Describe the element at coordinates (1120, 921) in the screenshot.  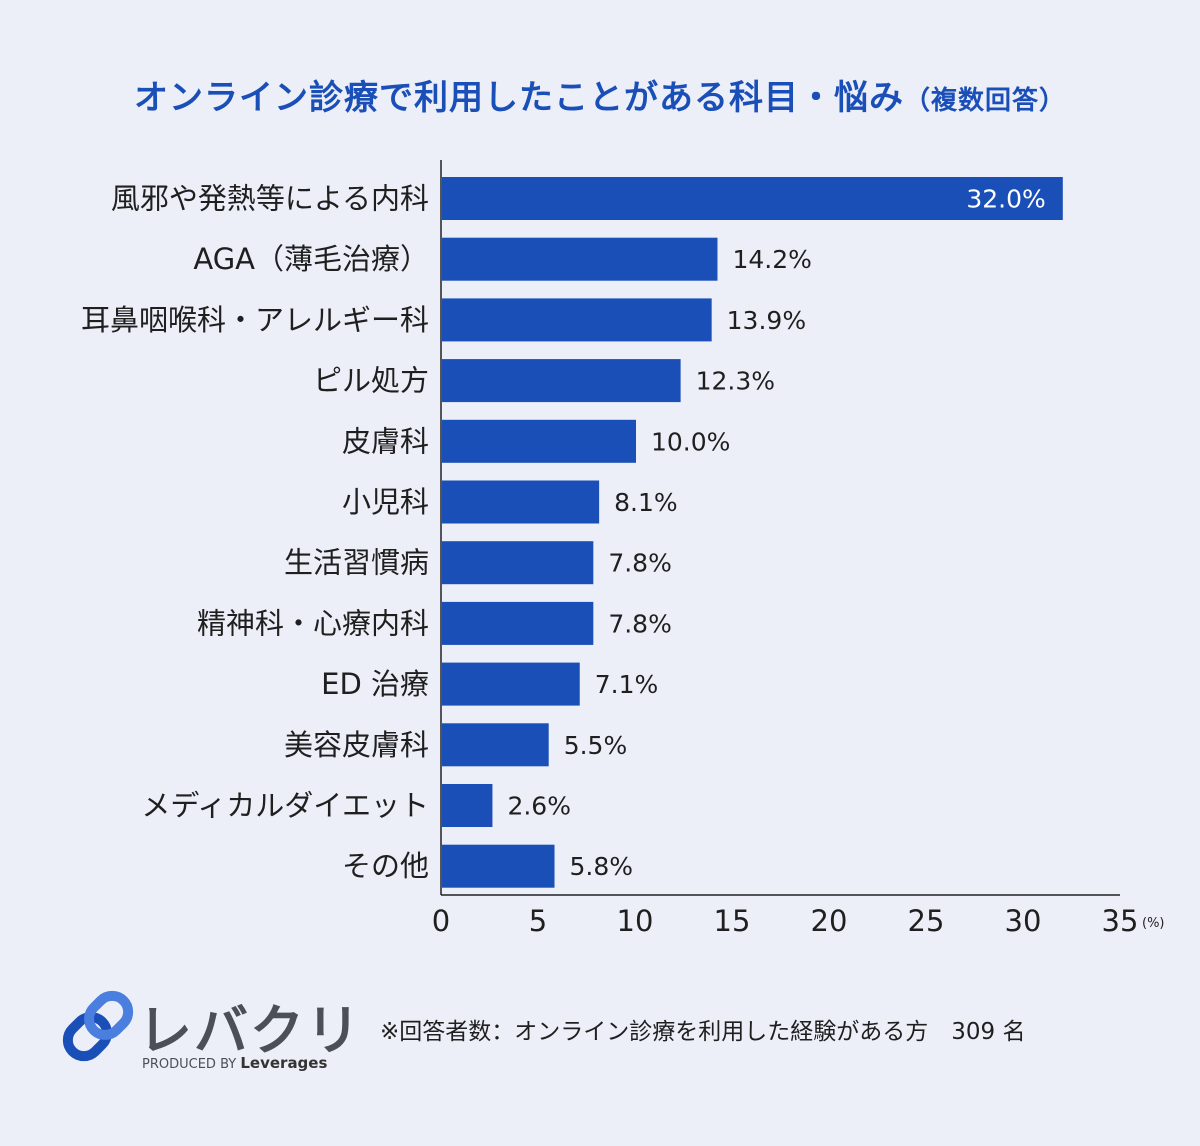
I see `x-tick-label-7: 35` at that location.